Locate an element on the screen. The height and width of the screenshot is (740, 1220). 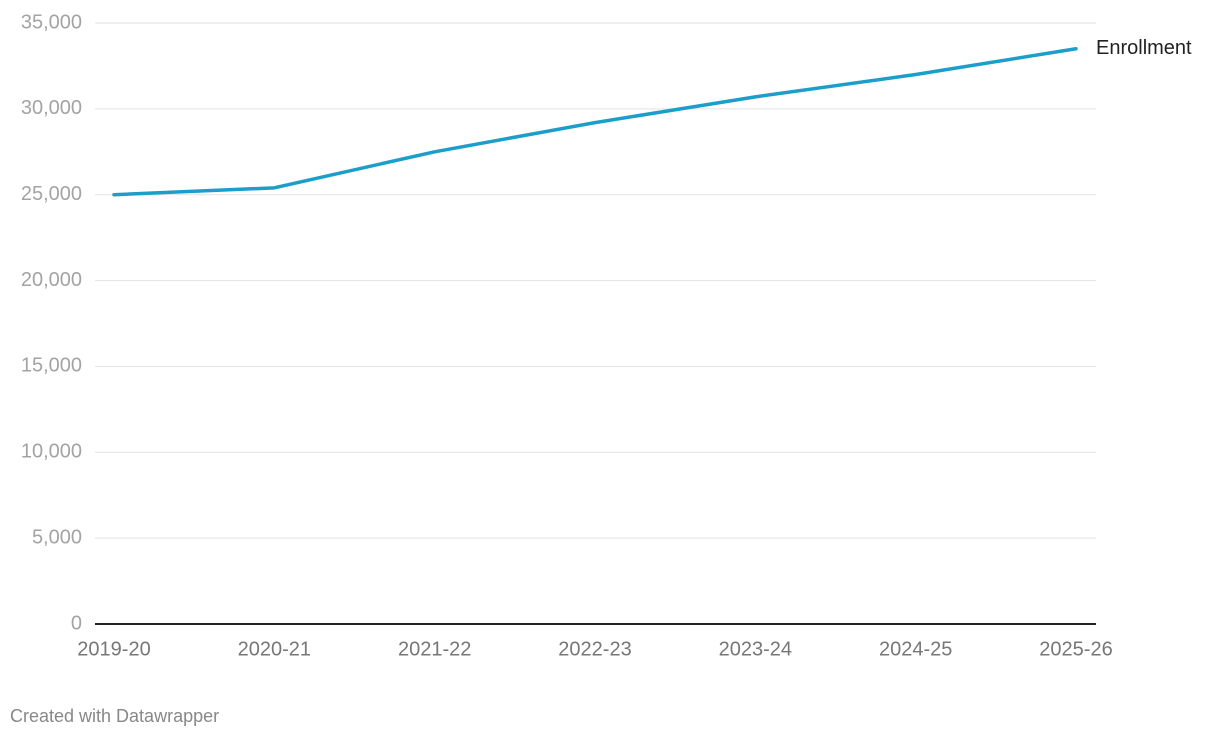
x-tick-label: 2024-25 is located at coordinates (915, 649).